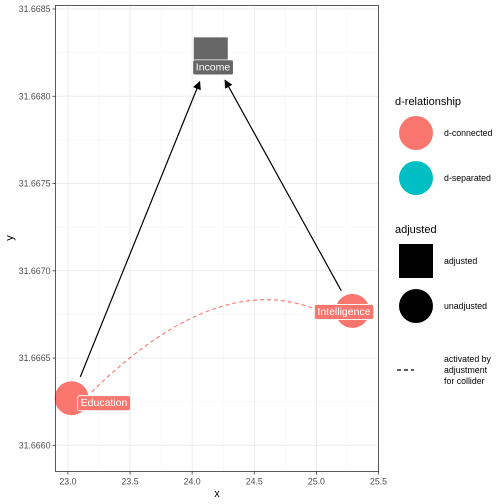 This screenshot has width=504, height=504. Describe the element at coordinates (283, 185) in the screenshot. I see `edge-intelligence-income` at that location.